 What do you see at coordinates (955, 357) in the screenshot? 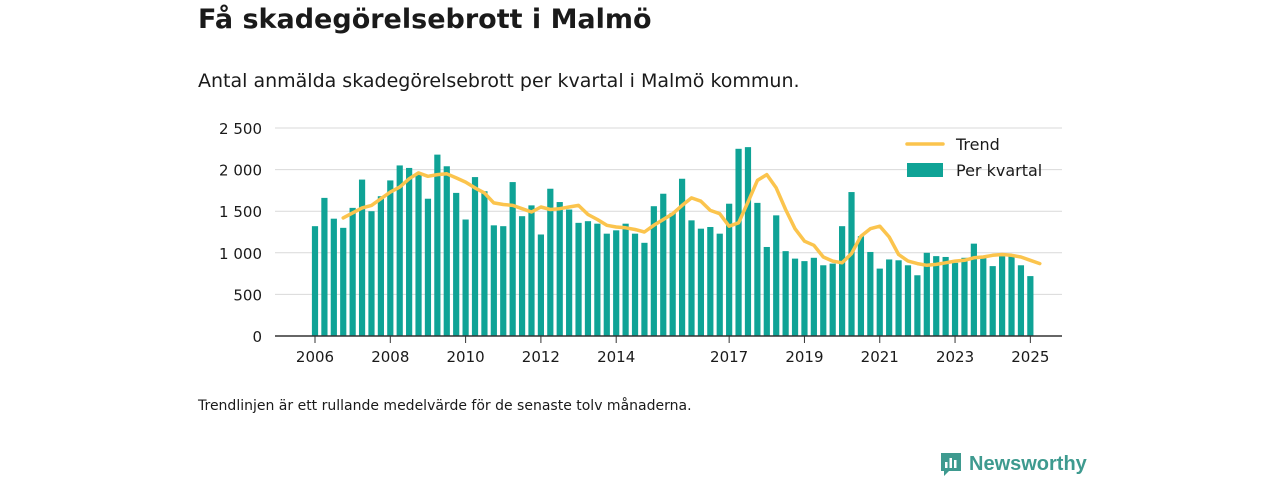
I see `x-tick-label: 2023` at bounding box center [955, 357].